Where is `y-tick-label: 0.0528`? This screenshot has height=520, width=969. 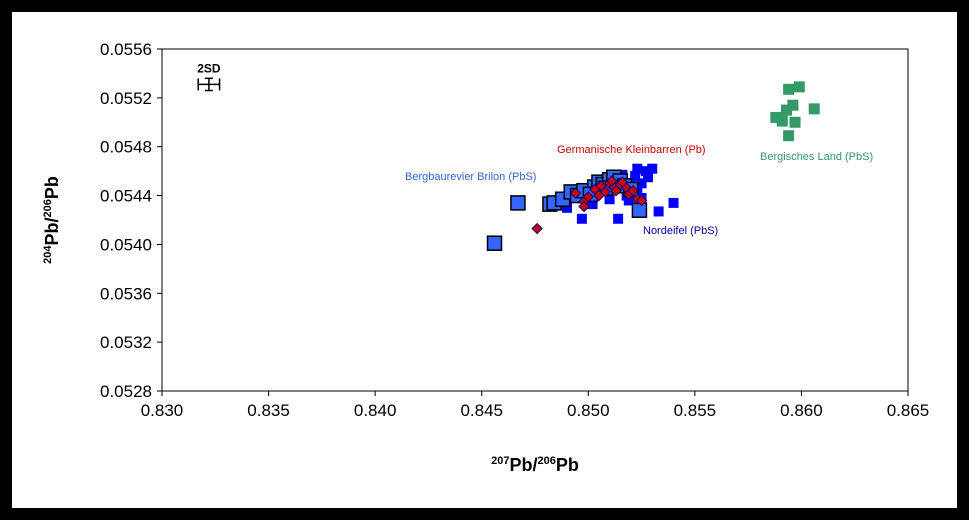
y-tick-label: 0.0528 is located at coordinates (126, 391).